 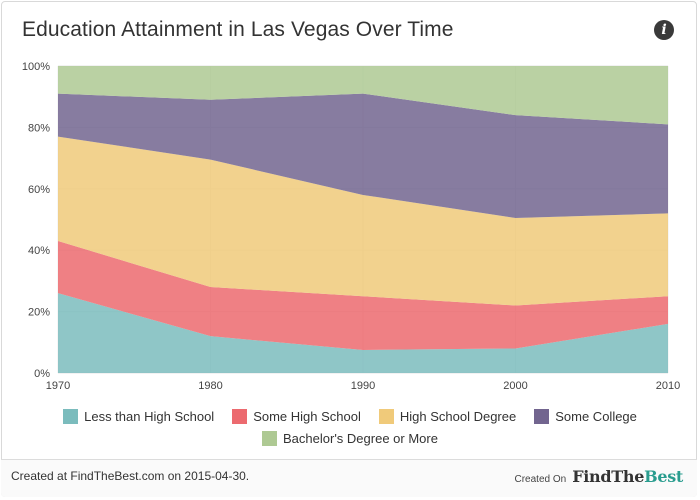 I want to click on info-icon: i, so click(x=664, y=30).